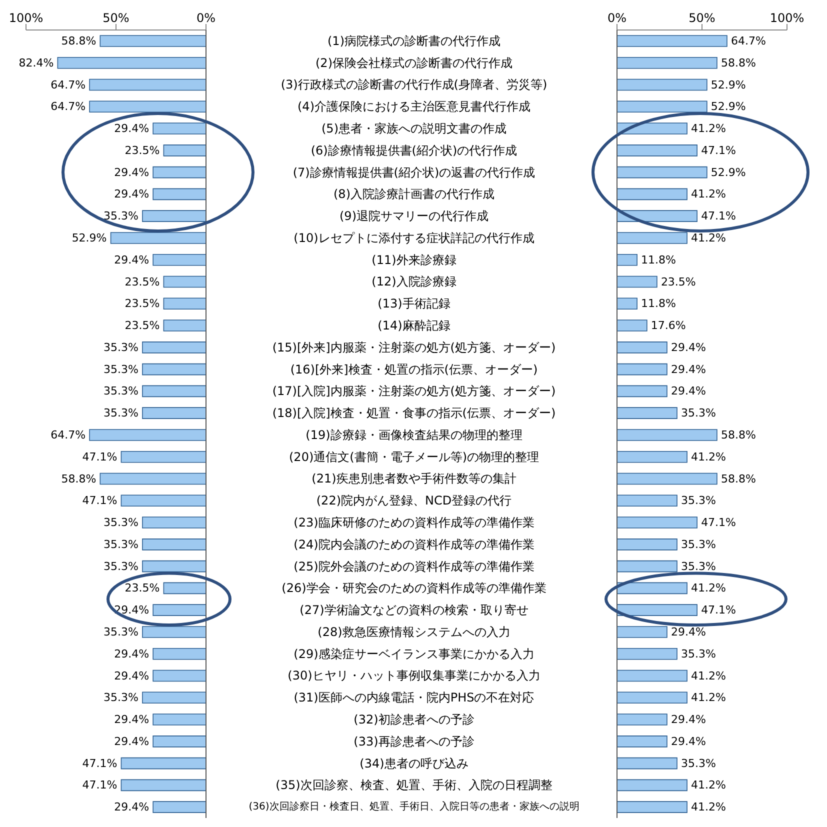 This screenshot has width=827, height=827. Describe the element at coordinates (658, 303) in the screenshot. I see `data-label: 11.8%` at that location.